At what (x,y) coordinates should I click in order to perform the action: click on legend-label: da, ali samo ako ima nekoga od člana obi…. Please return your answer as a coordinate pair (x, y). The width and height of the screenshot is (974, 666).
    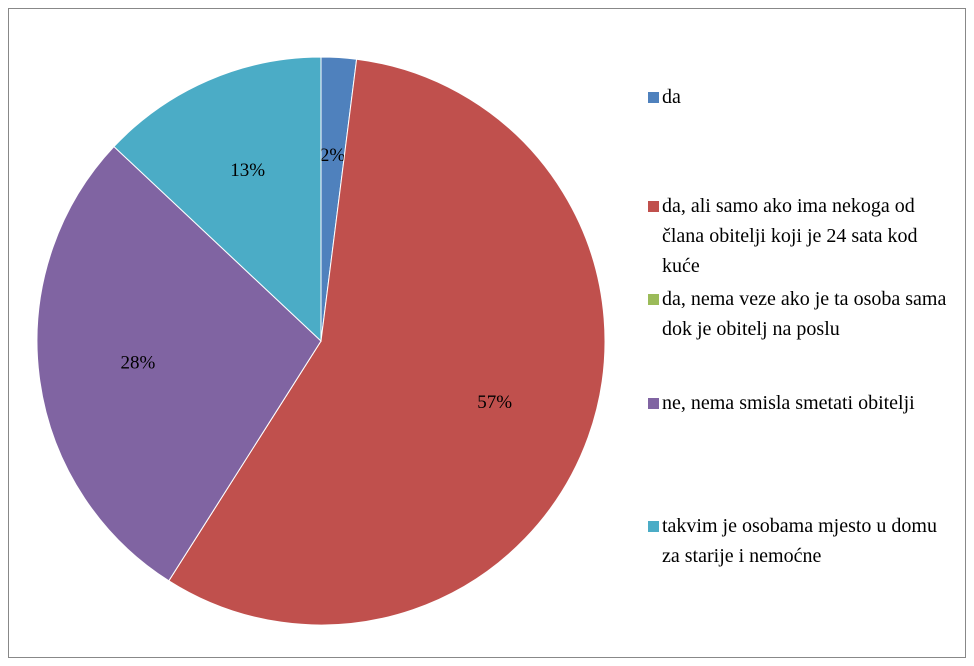
    Looking at the image, I should click on (790, 236).